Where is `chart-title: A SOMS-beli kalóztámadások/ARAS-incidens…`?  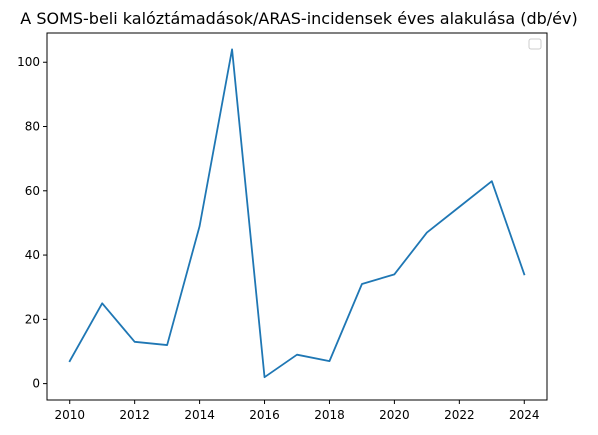
chart-title: A SOMS-beli kalóztámadások/ARAS-incidens… is located at coordinates (298, 18).